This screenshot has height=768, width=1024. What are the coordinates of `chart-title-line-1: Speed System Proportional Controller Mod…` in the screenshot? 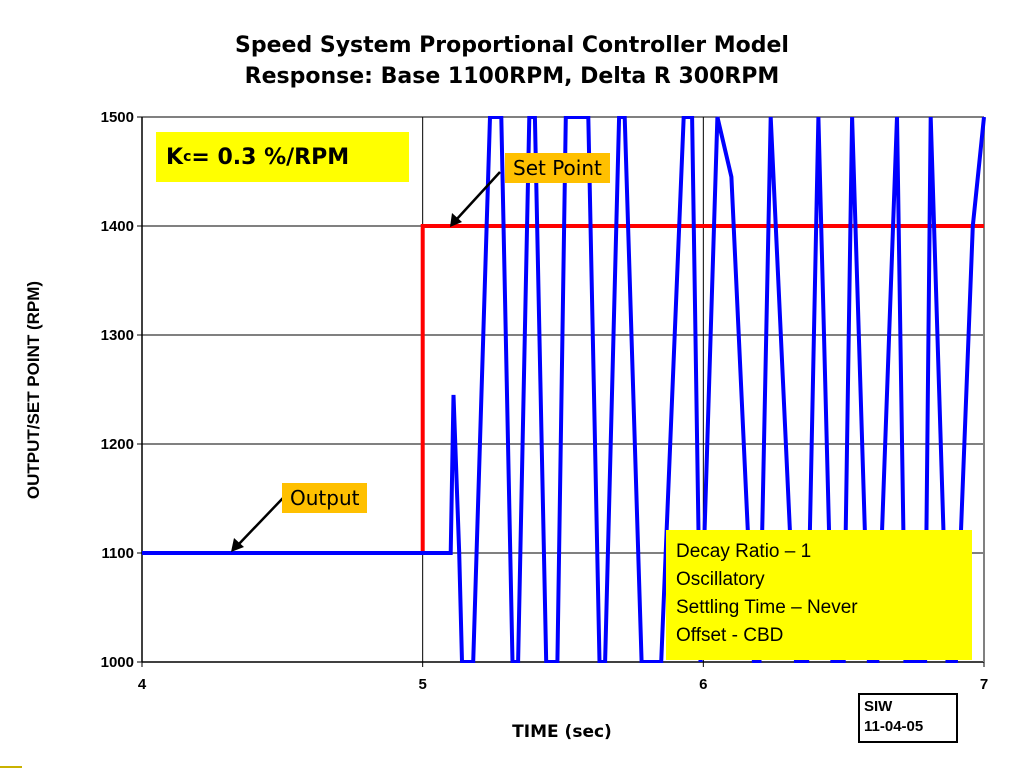 It's located at (512, 45).